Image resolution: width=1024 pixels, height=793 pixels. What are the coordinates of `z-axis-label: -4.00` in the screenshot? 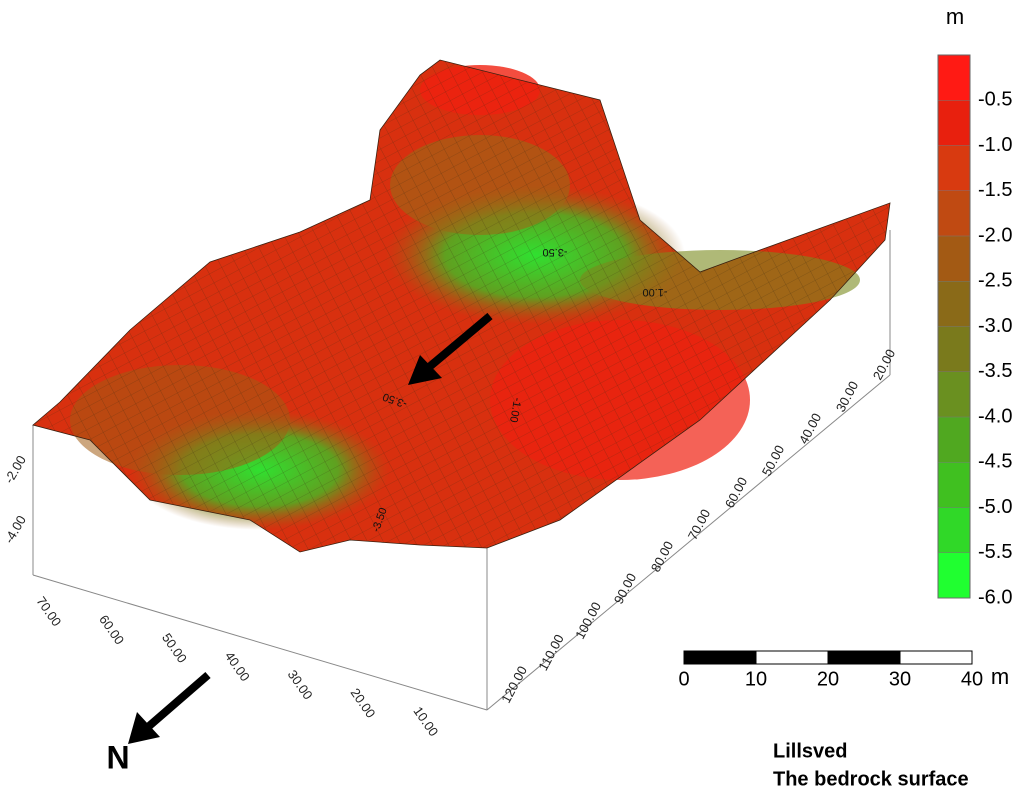 It's located at (15, 529).